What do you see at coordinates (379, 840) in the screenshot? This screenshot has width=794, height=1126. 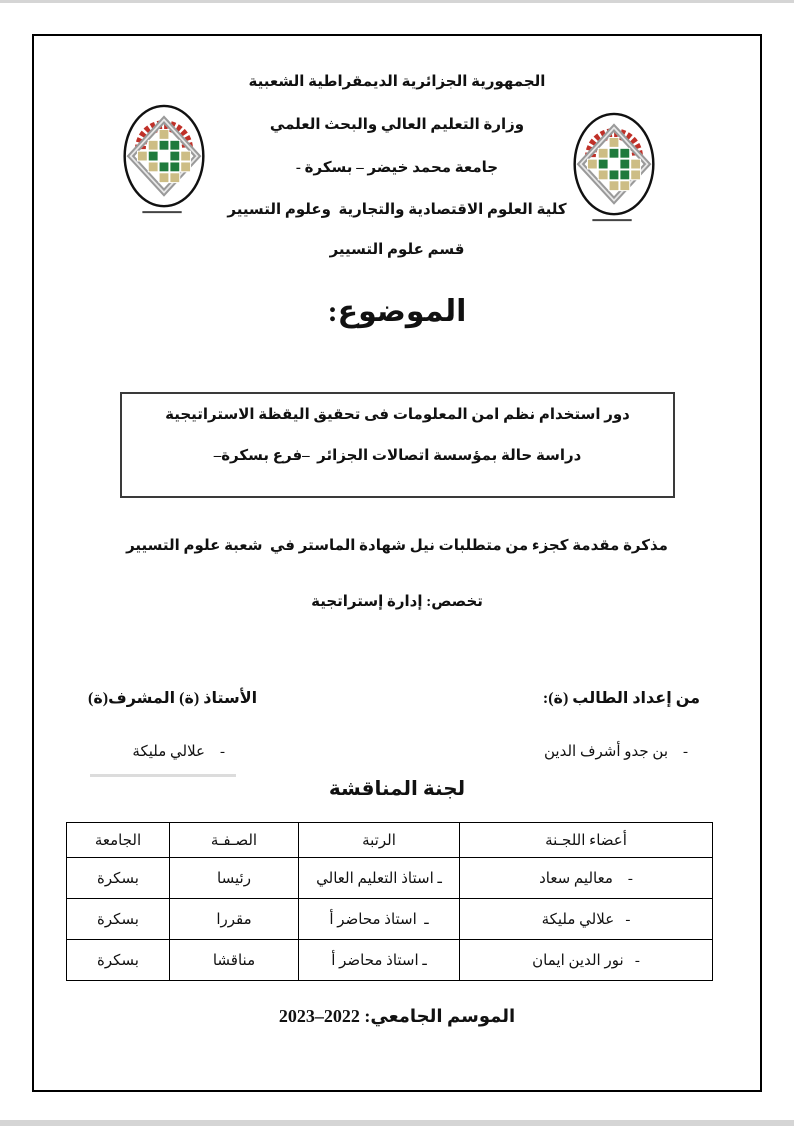 I see `header-rank: الرتبة` at bounding box center [379, 840].